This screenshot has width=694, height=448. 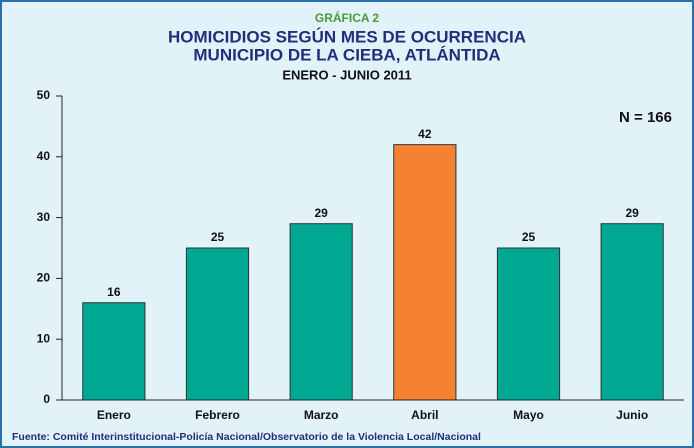 I want to click on chart-title: HOMICIDIOS SEGÚN MES DE OCURRENCIA, so click(x=347, y=36).